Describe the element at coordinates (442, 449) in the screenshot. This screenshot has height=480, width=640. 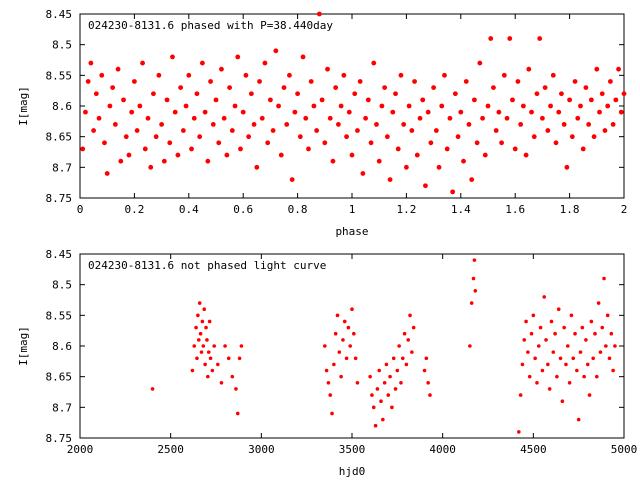
I see `unphased-x-tick-label: 4000` at that location.